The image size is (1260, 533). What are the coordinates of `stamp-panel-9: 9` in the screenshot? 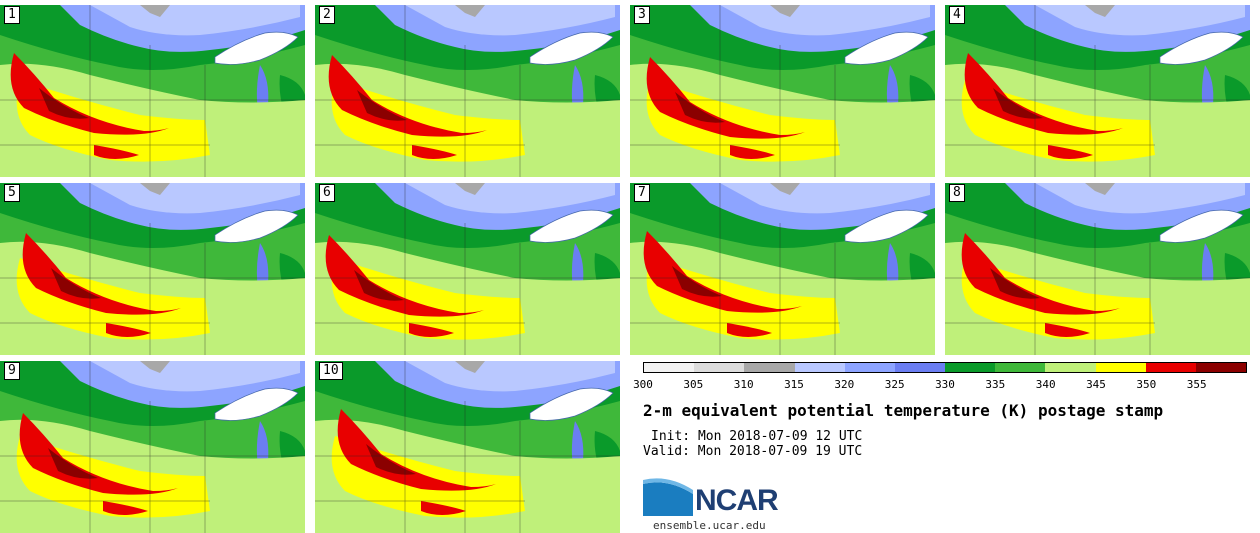 It's located at (152, 447).